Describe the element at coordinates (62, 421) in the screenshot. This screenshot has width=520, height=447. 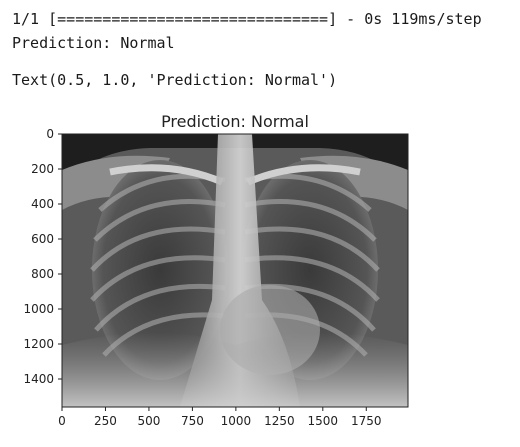
I see `x-tick-label: 0` at that location.